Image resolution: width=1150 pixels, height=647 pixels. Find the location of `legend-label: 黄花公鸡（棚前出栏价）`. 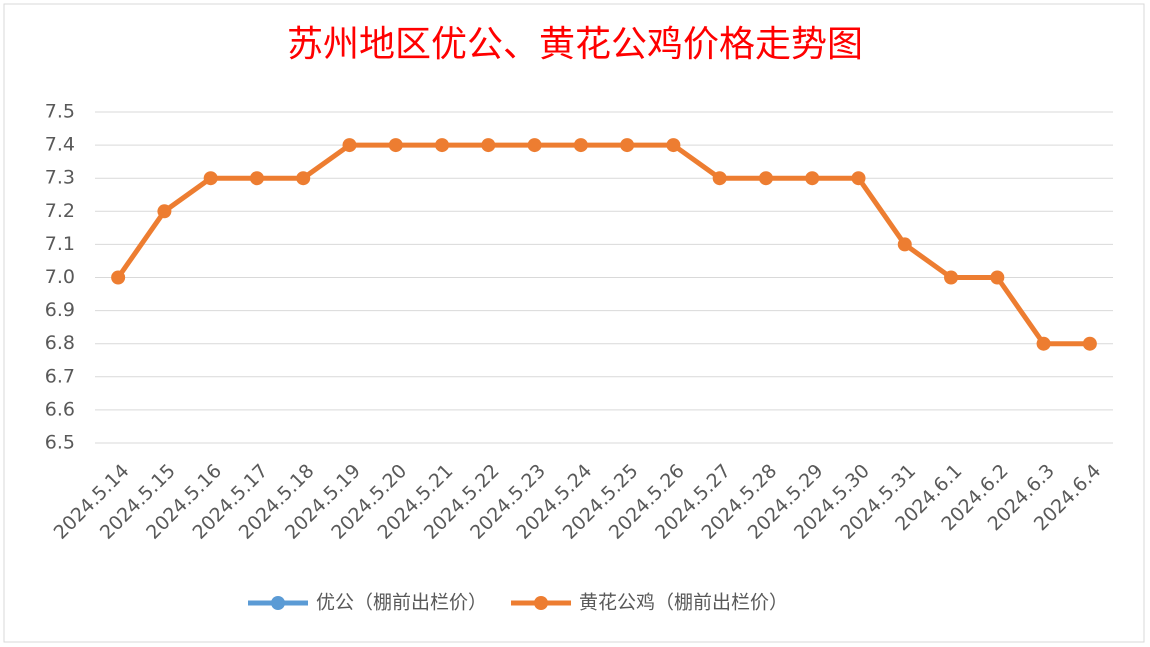

legend-label: 黄花公鸡（棚前出栏价） is located at coordinates (683, 603).